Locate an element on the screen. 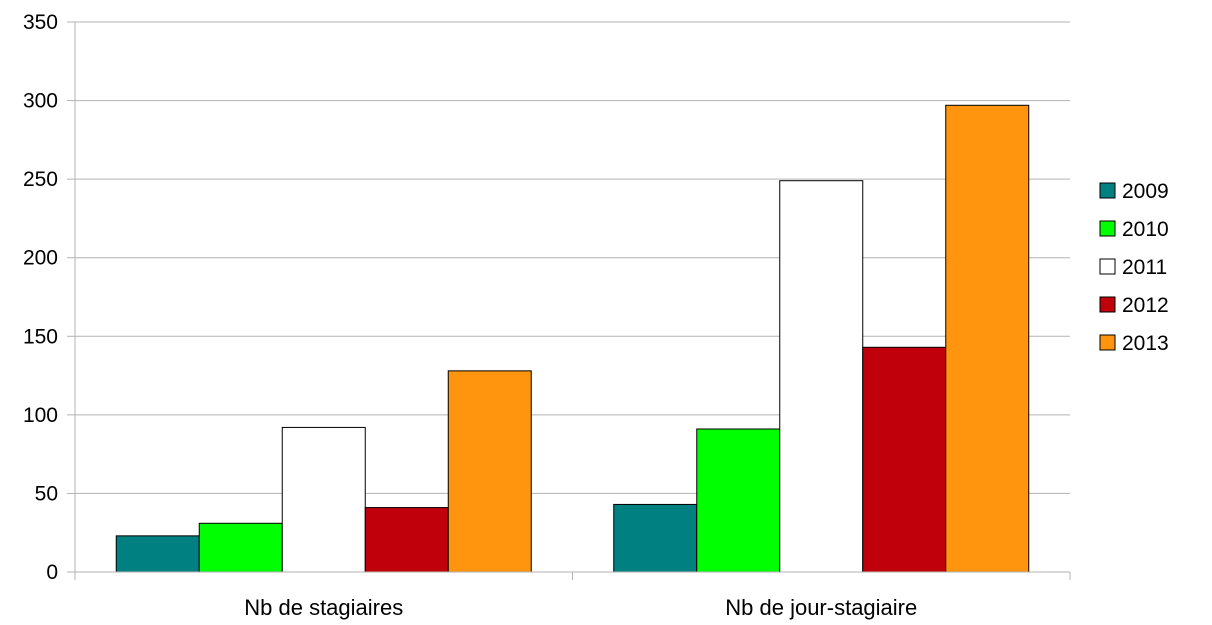 This screenshot has width=1212, height=625. legend-label-2013: 2013 is located at coordinates (1145, 343).